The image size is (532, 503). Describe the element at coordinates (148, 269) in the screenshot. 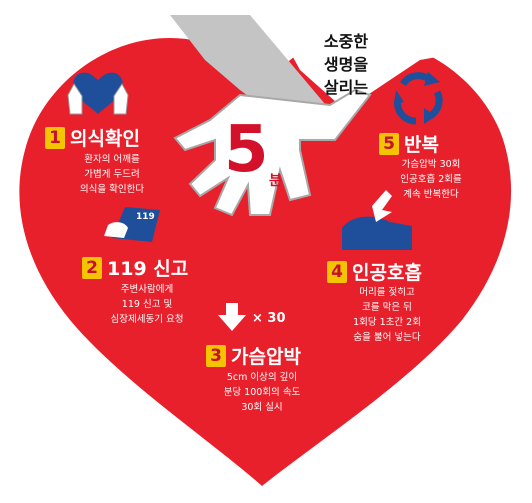

I see `step-title: 119 신고` at that location.